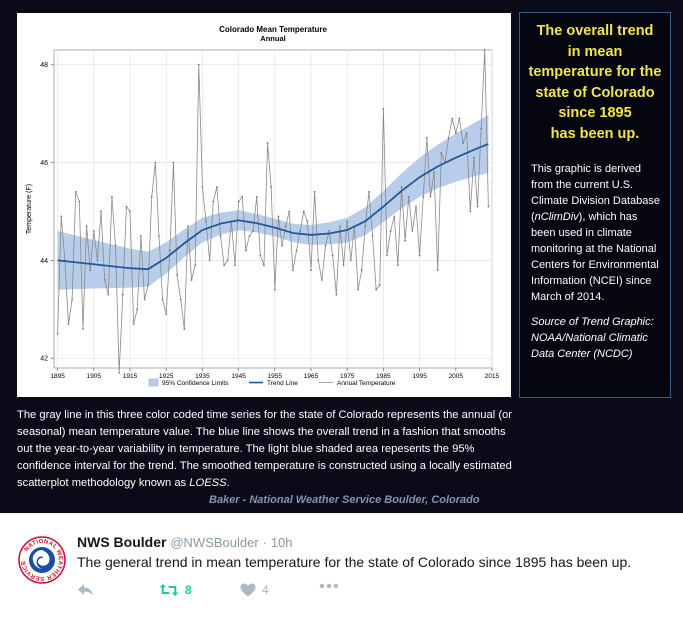 Image resolution: width=683 pixels, height=622 pixels. What do you see at coordinates (195, 383) in the screenshot?
I see `legend-label-confidence: 95% Confidence Limits` at bounding box center [195, 383].